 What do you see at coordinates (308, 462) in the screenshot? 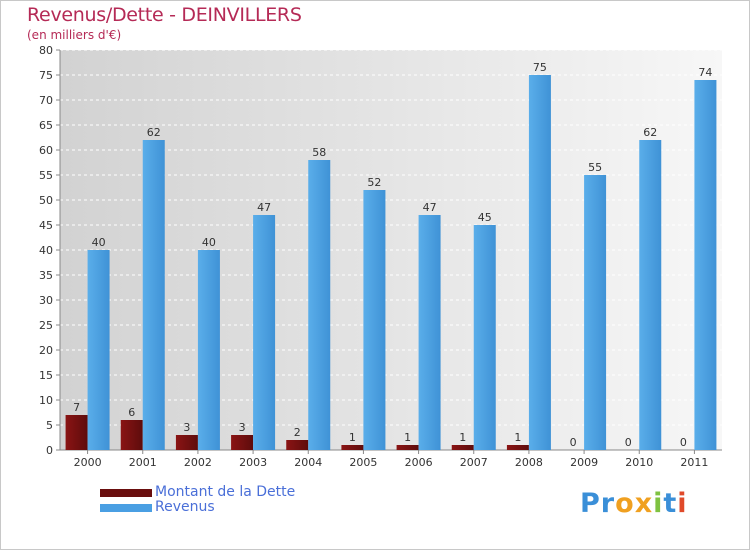
I see `x-tick-label: 2004` at bounding box center [308, 462].